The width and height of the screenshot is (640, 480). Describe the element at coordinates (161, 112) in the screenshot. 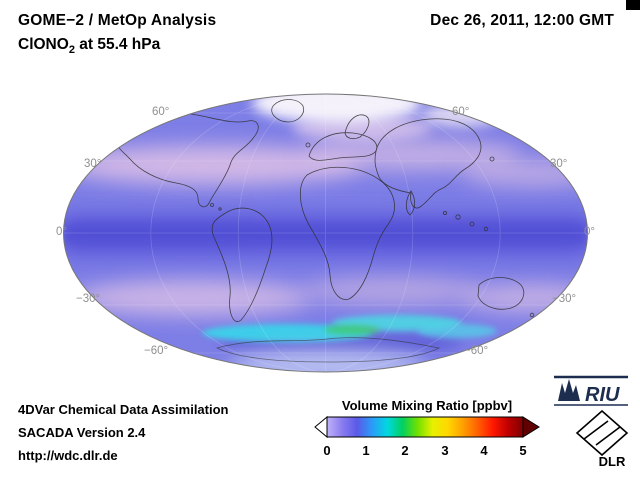

I see `lat-label-60n-left: 60°` at that location.